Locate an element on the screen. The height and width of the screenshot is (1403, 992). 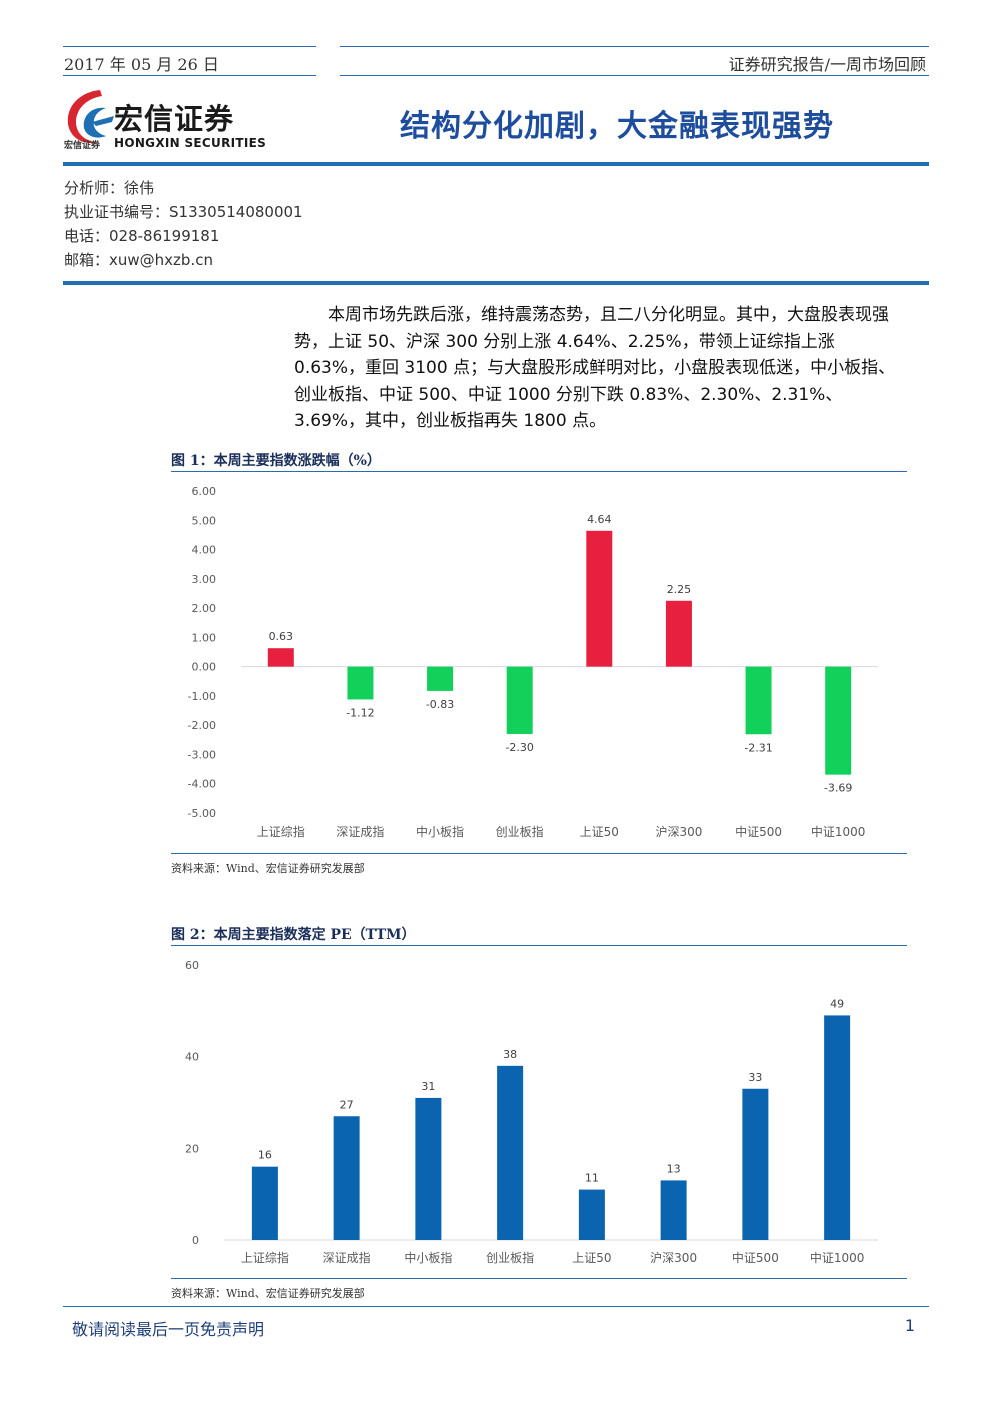
y-tick-label: 4.00 is located at coordinates (204, 550).